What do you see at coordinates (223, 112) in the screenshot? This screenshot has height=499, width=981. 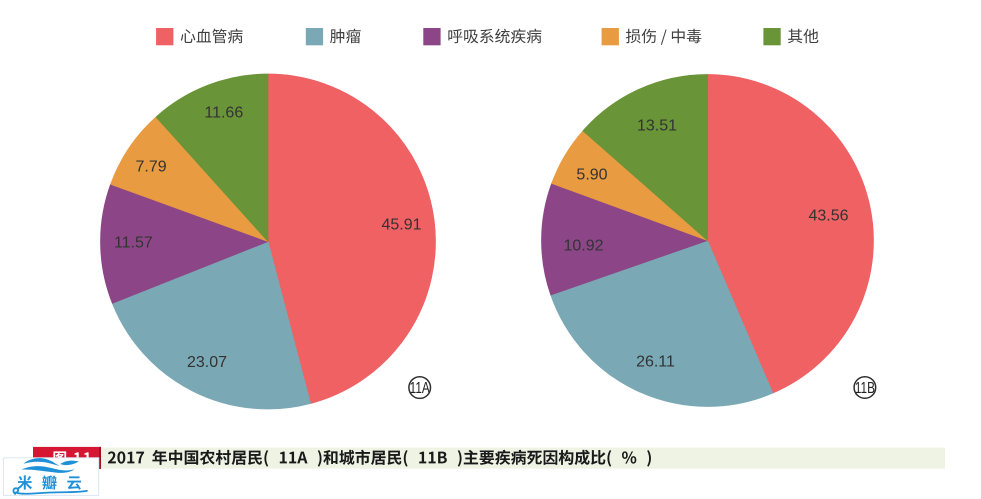 I see `svg-text: 11.66` at bounding box center [223, 112].